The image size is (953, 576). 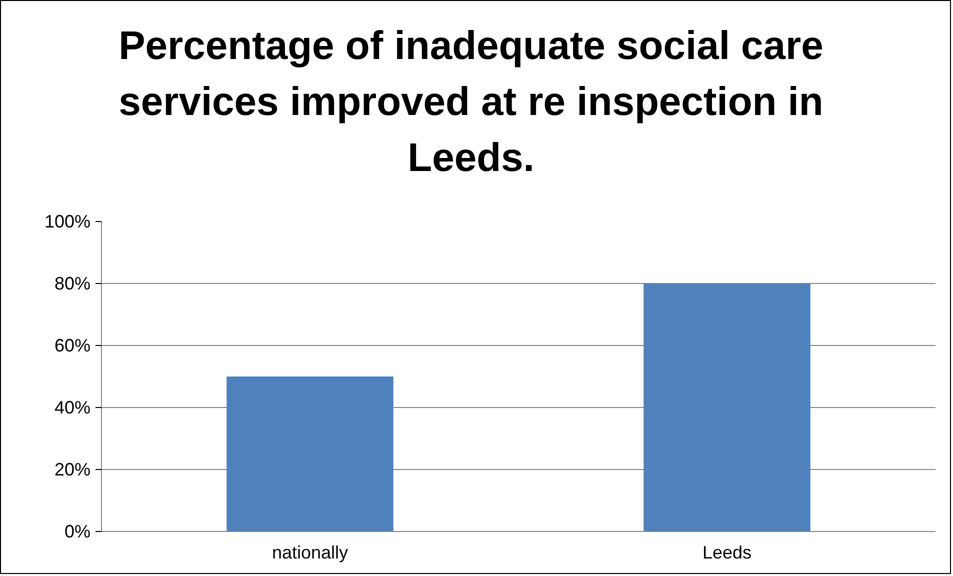 What do you see at coordinates (310, 552) in the screenshot?
I see `x-tick-label: nationally` at bounding box center [310, 552].